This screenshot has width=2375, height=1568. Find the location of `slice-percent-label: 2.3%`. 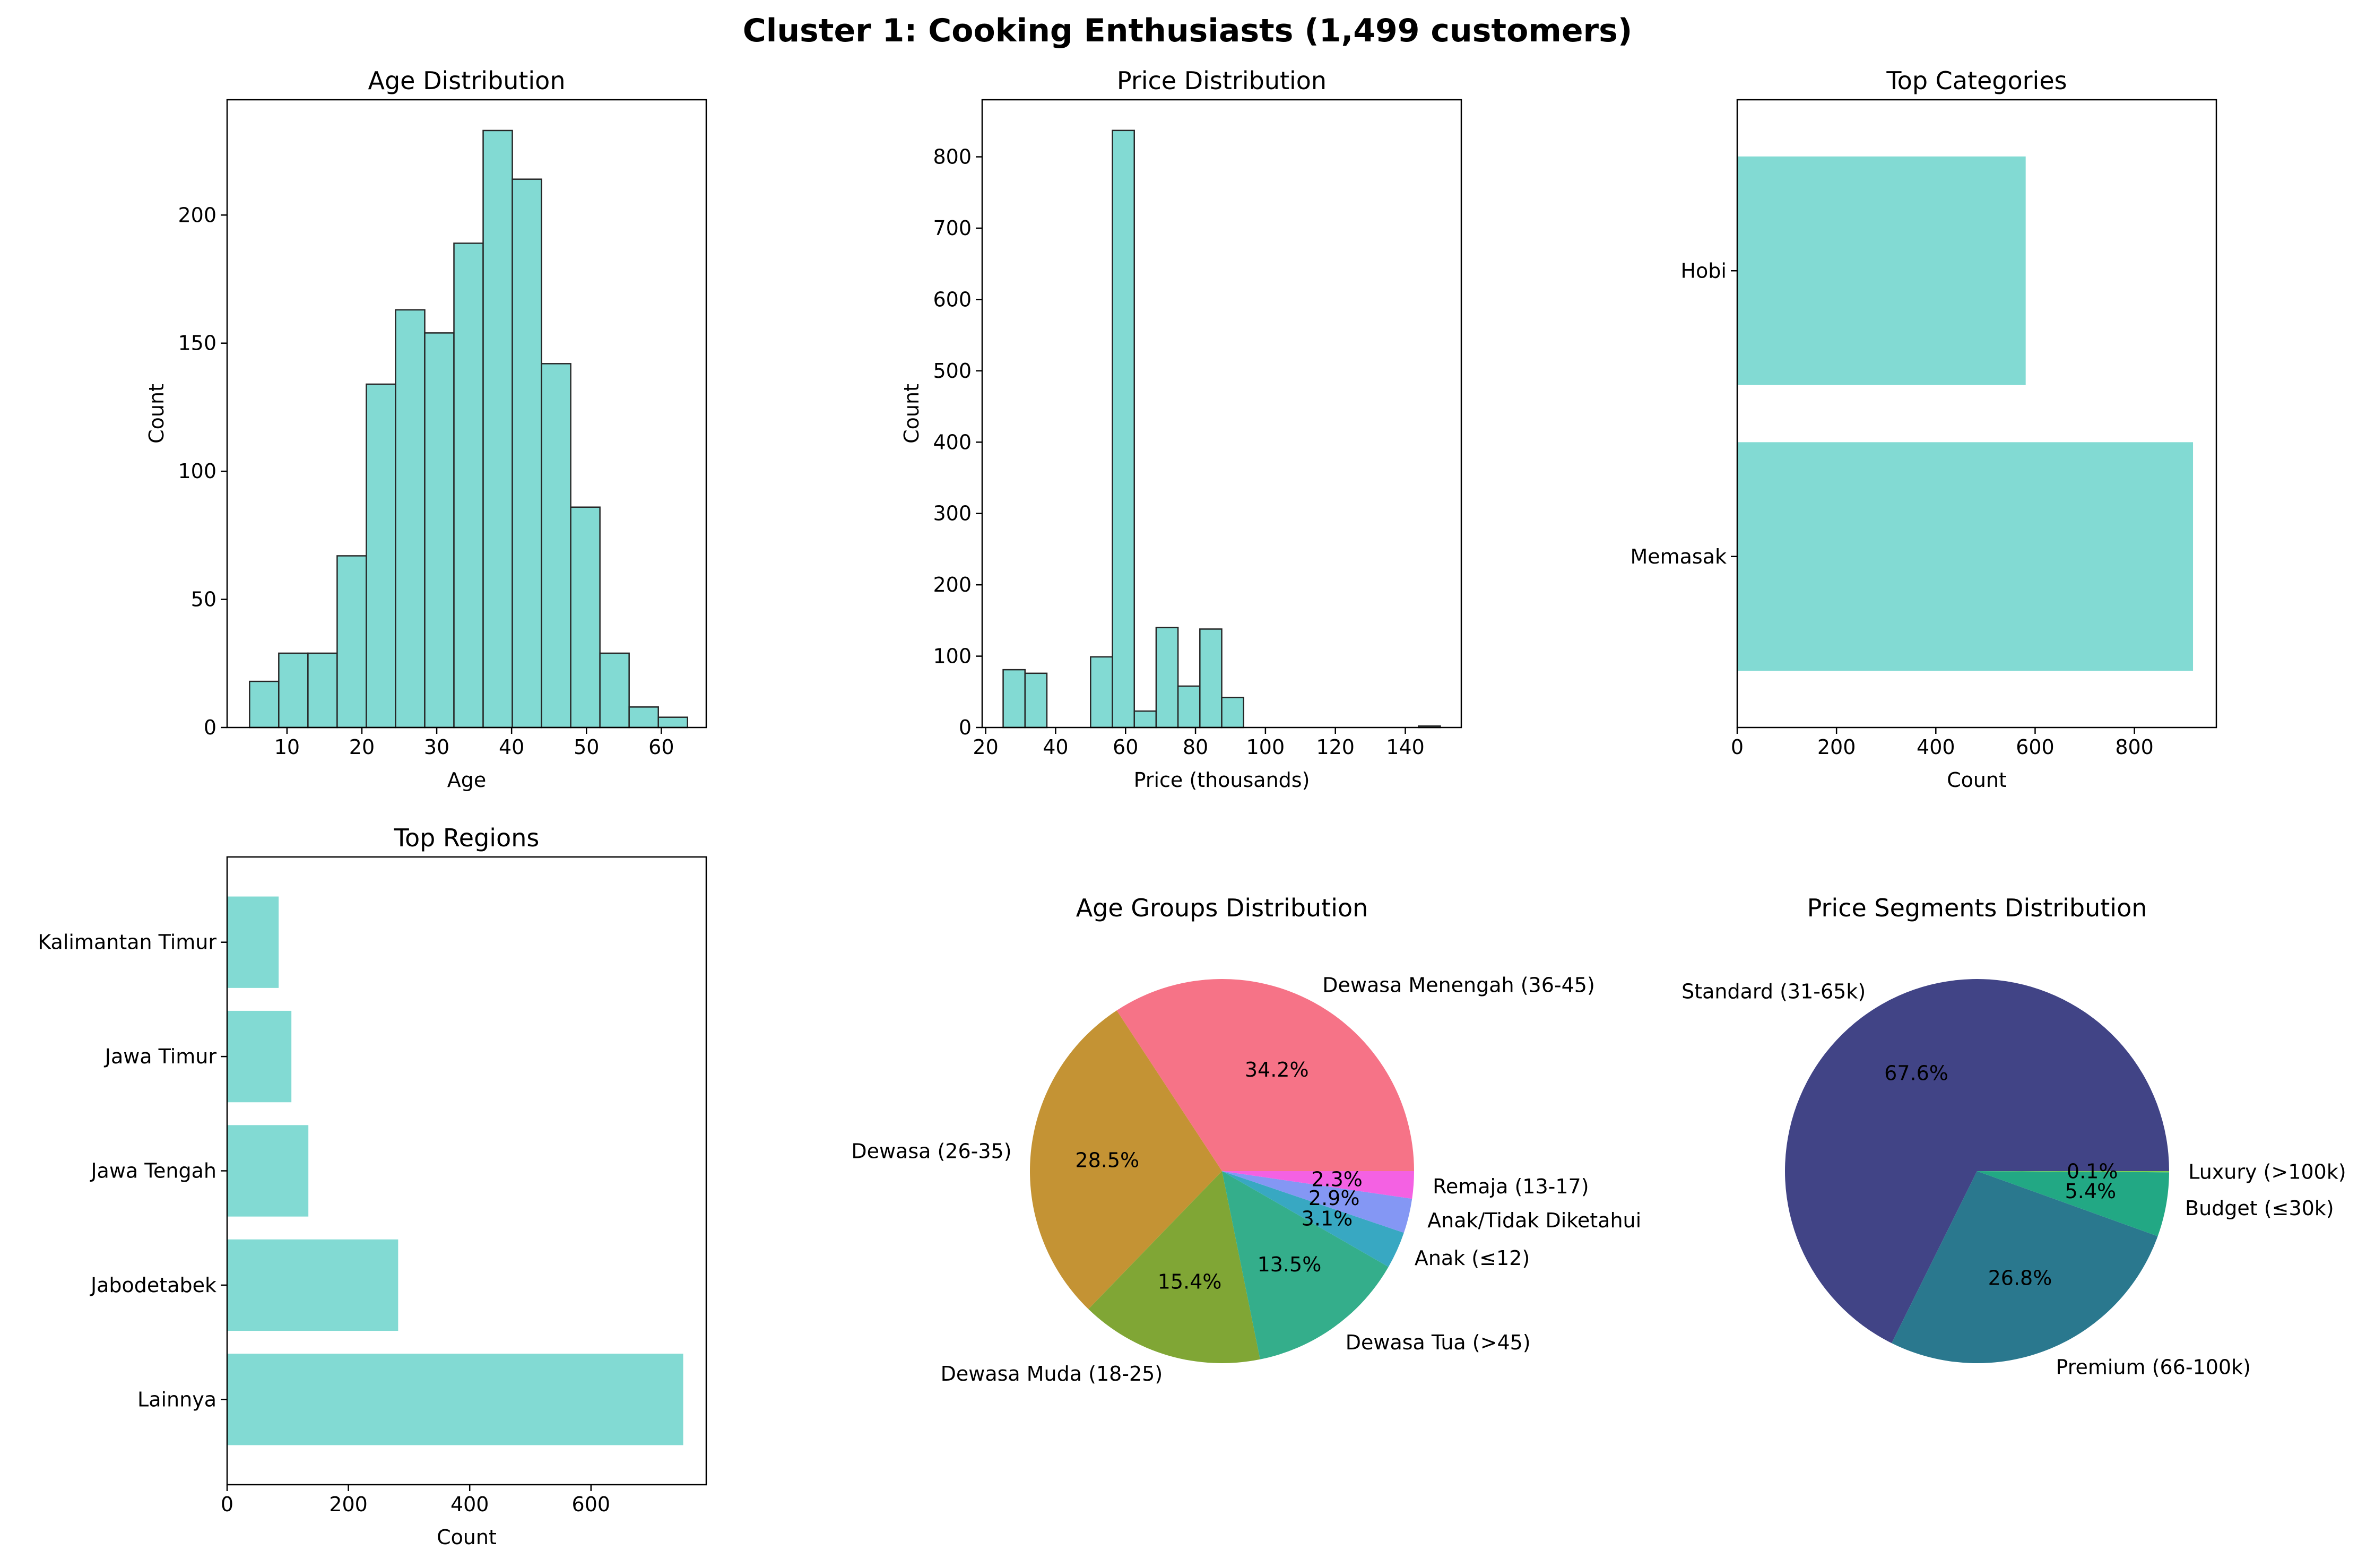

slice-percent-label: 2.3% is located at coordinates (1337, 1179).